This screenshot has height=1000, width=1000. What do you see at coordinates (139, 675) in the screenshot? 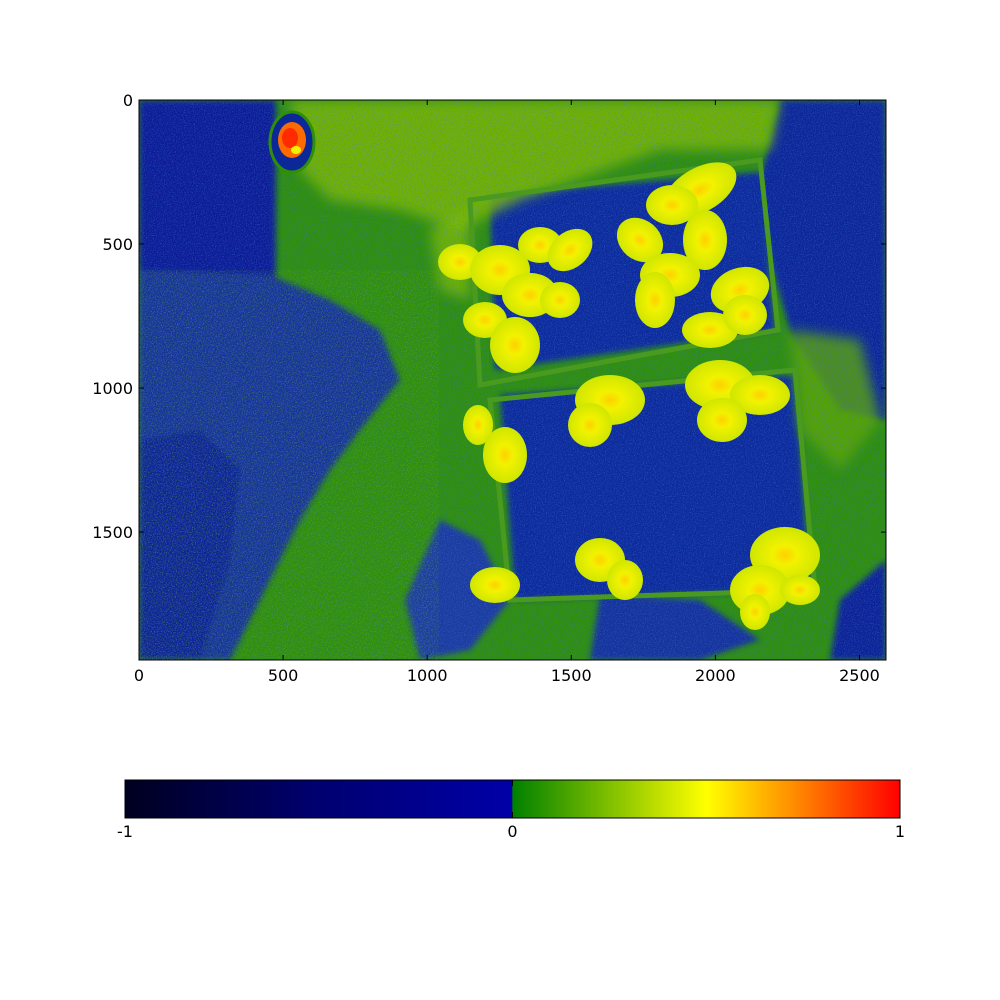
I see `x-tick-label: 0` at bounding box center [139, 675].